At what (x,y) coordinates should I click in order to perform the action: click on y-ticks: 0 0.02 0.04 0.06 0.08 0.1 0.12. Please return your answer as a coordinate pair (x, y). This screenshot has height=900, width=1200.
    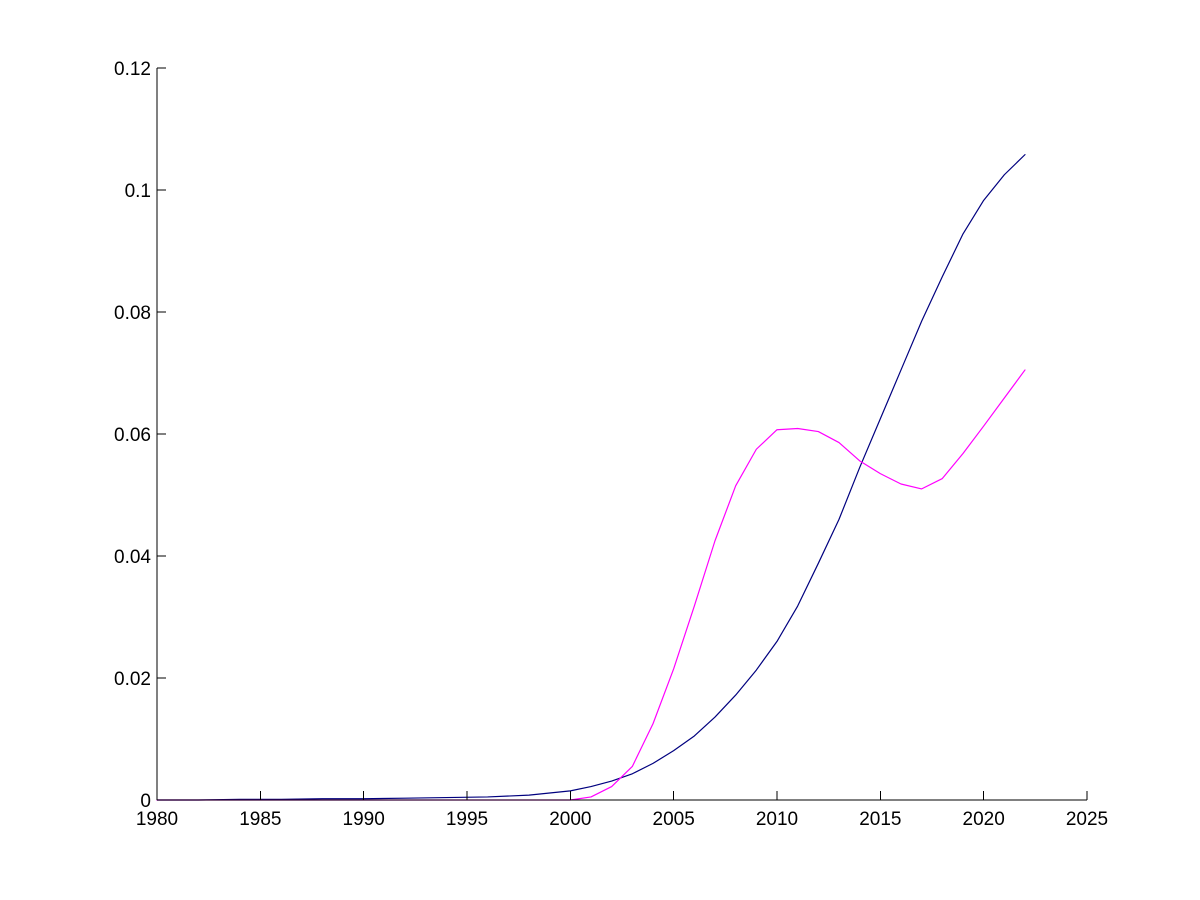
    Looking at the image, I should click on (140, 435).